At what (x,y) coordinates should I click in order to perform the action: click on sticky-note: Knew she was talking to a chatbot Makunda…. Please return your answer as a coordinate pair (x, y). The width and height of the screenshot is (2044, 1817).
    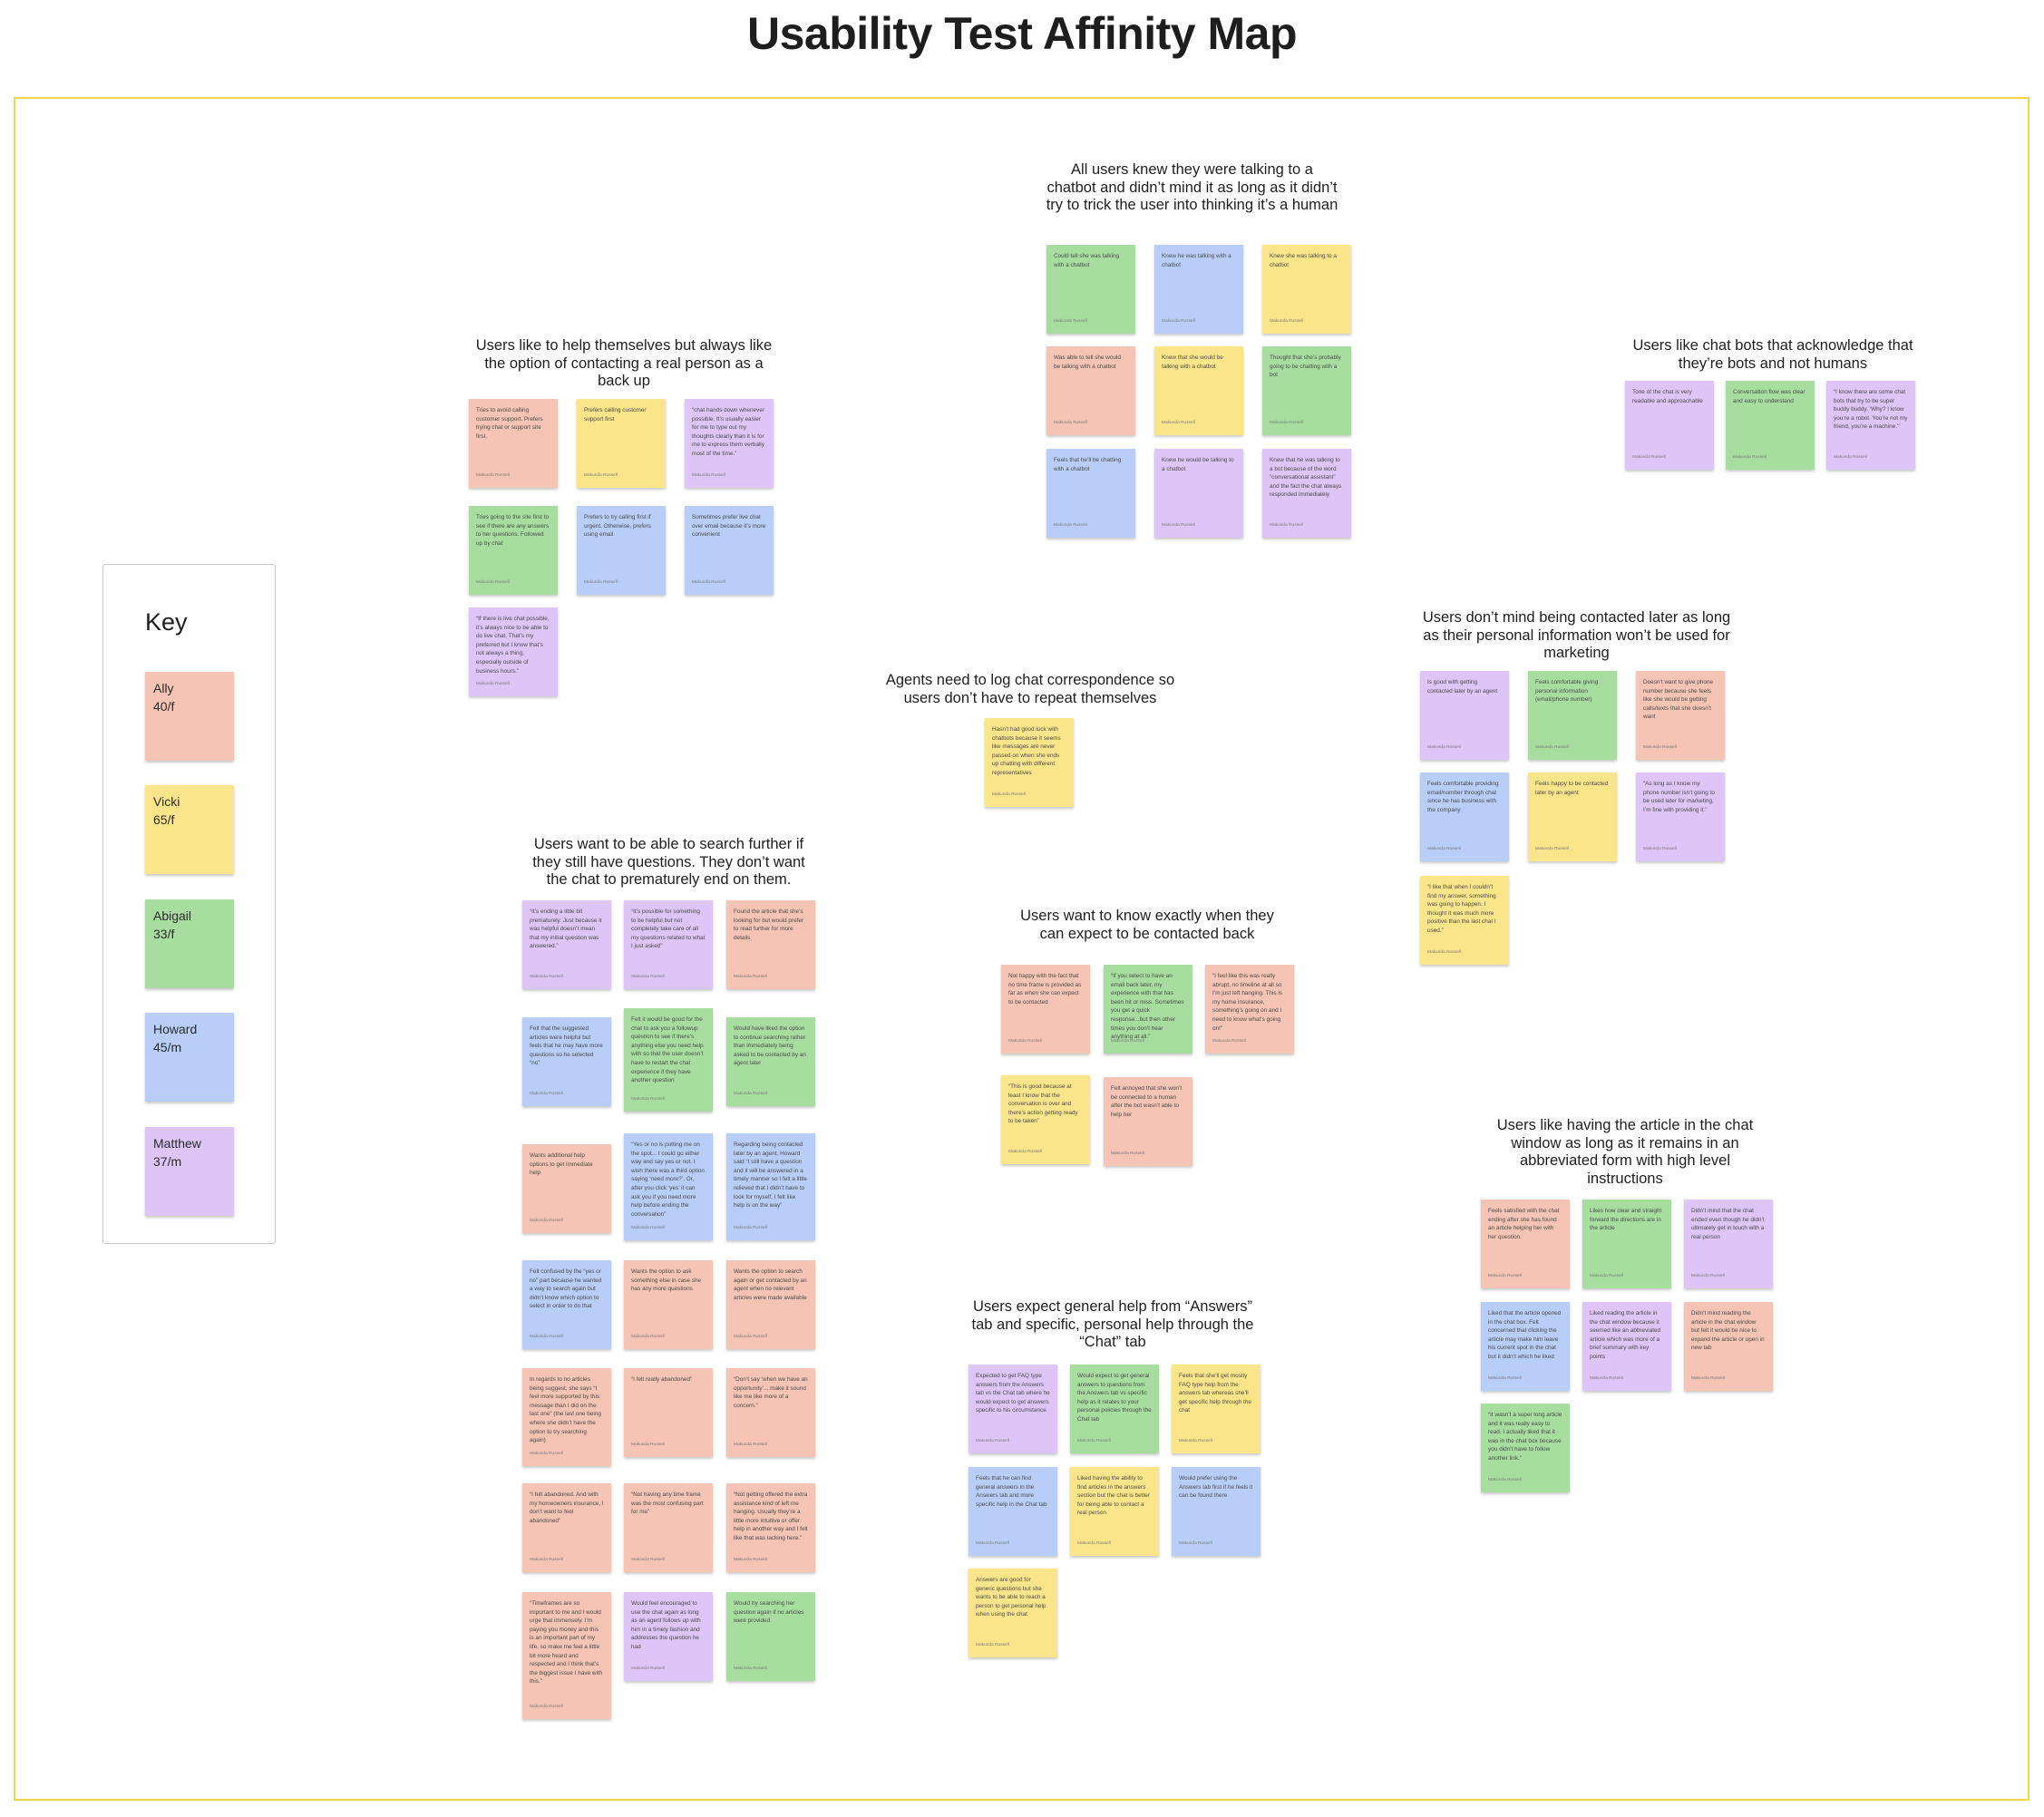
    Looking at the image, I should click on (1306, 289).